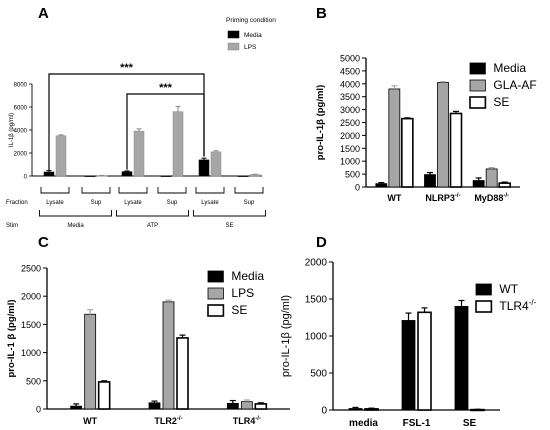  I want to click on y-tick-label: 4500, so click(350, 71).